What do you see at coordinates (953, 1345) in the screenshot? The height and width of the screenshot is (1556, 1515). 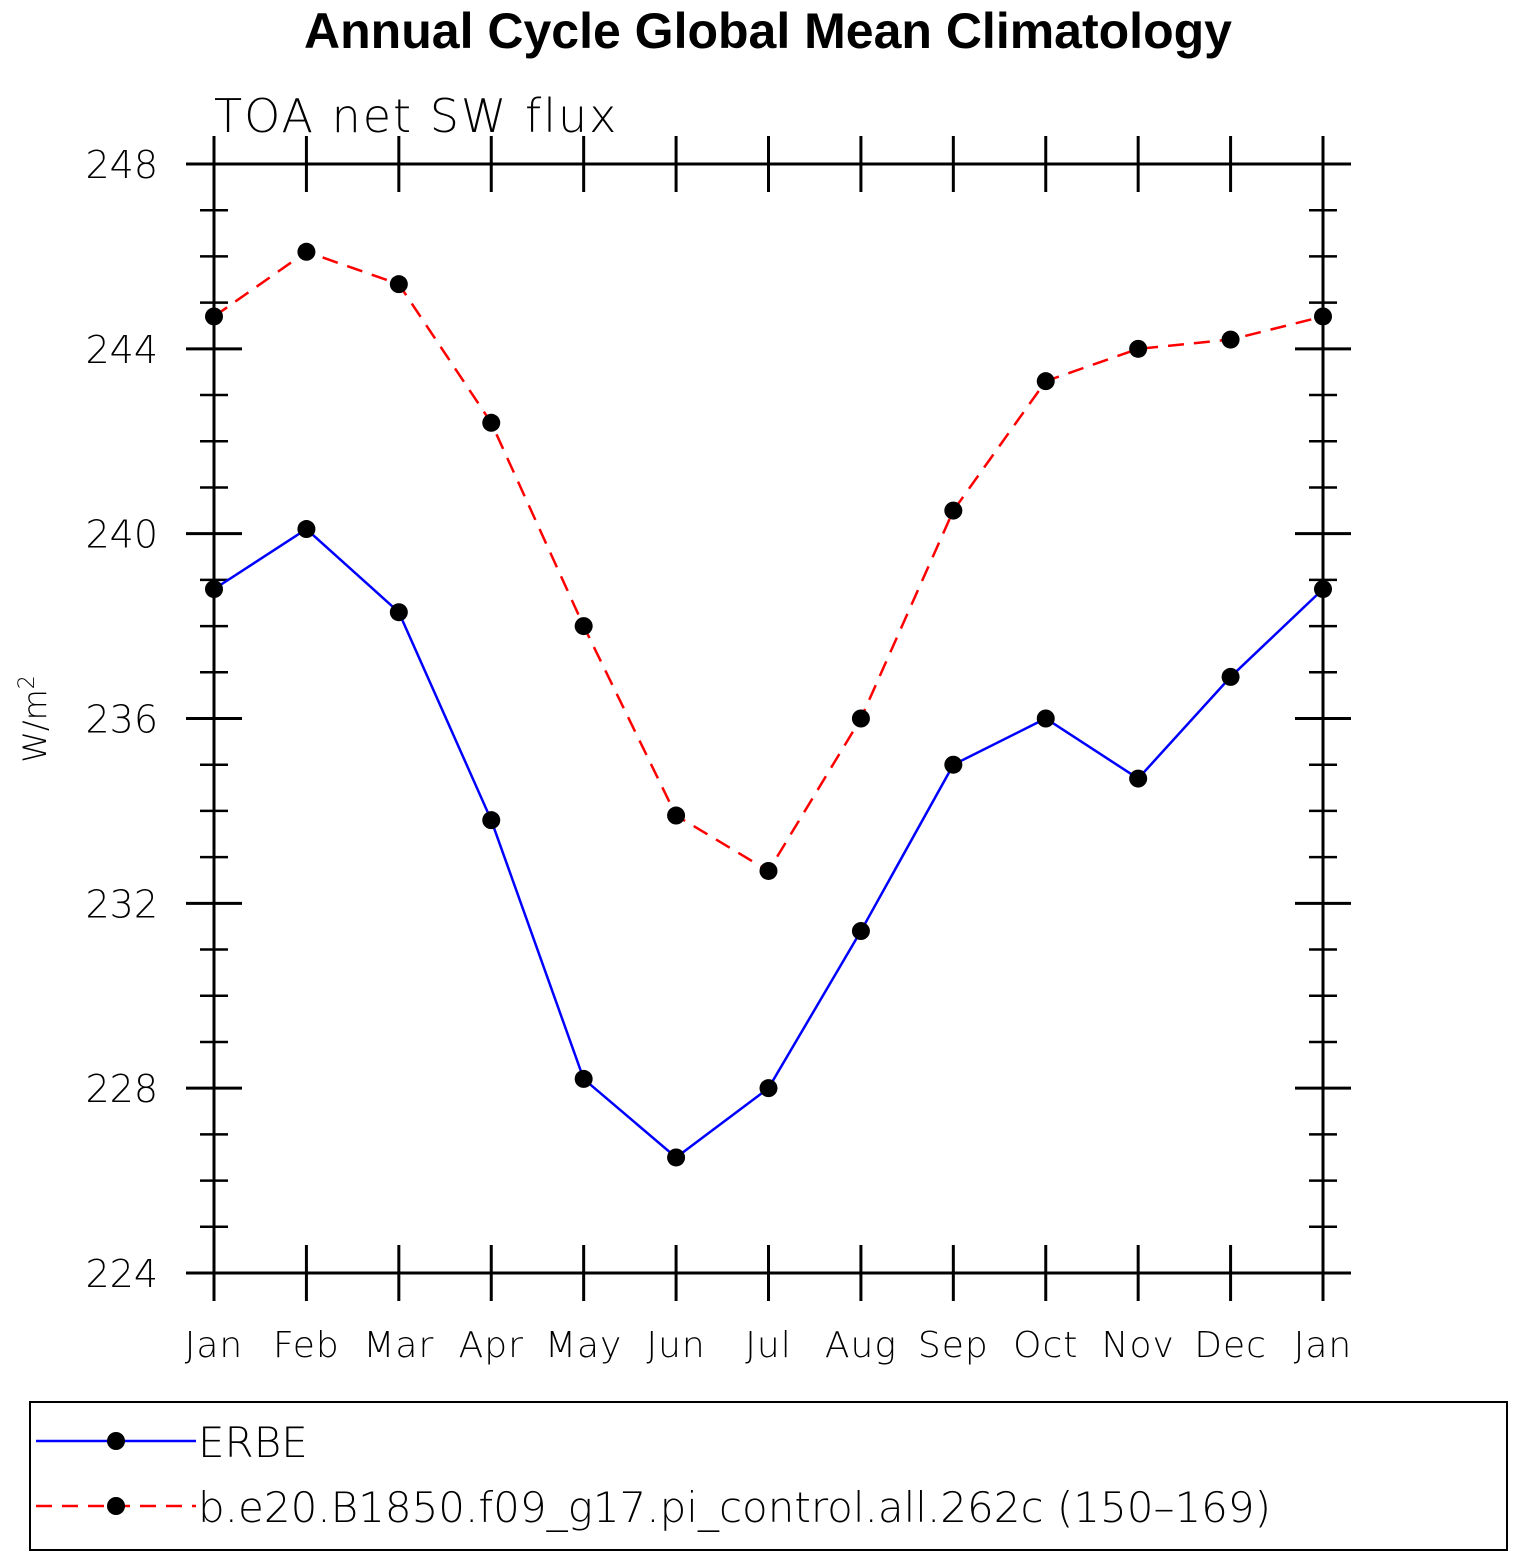 I see `x-tick-label: Sep` at bounding box center [953, 1345].